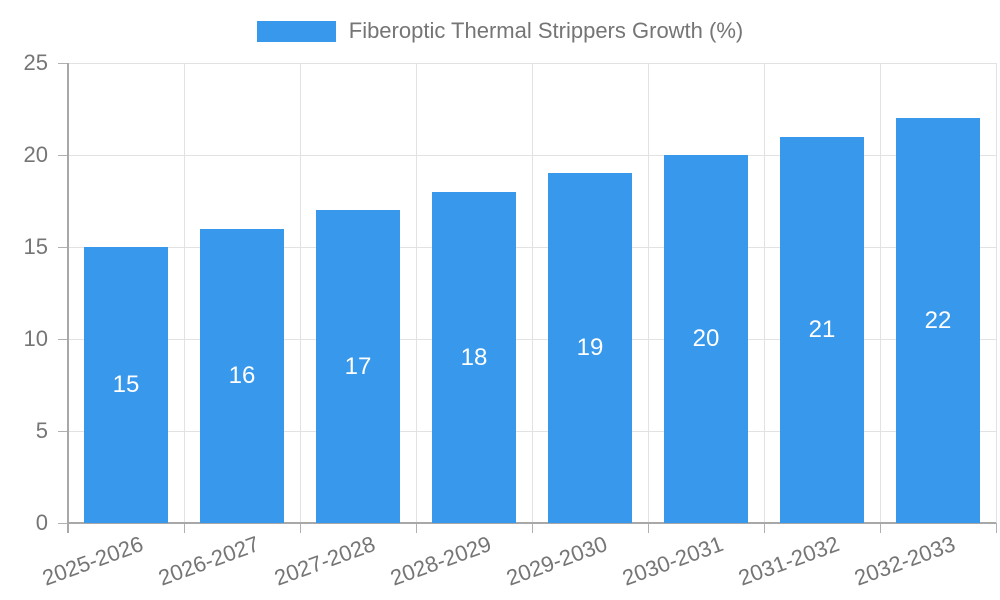 This screenshot has height=600, width=1000. What do you see at coordinates (35, 154) in the screenshot?
I see `y-axis-label: 20` at bounding box center [35, 154].